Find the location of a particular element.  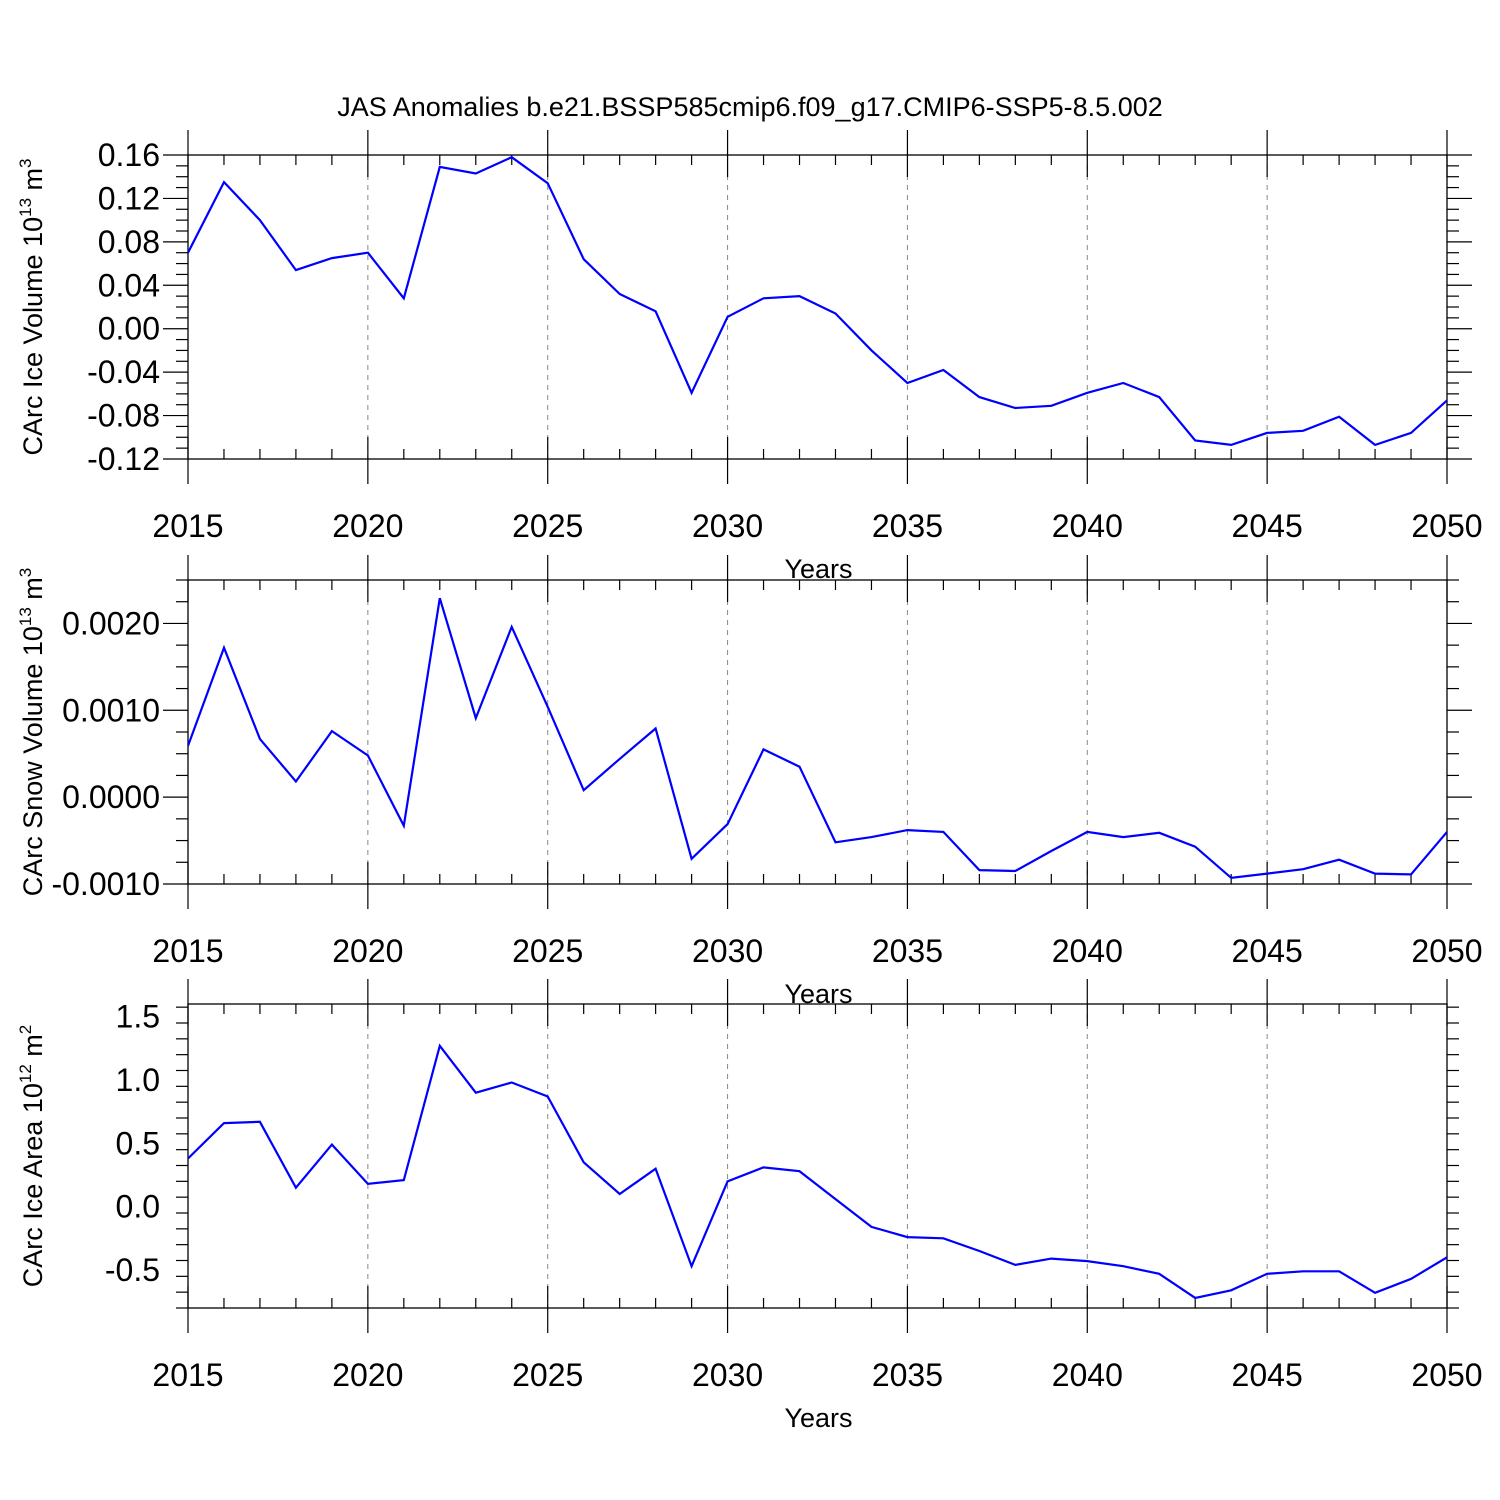

y-axis-label: CArc Snow Volume 1013 m3 is located at coordinates (32, 732).